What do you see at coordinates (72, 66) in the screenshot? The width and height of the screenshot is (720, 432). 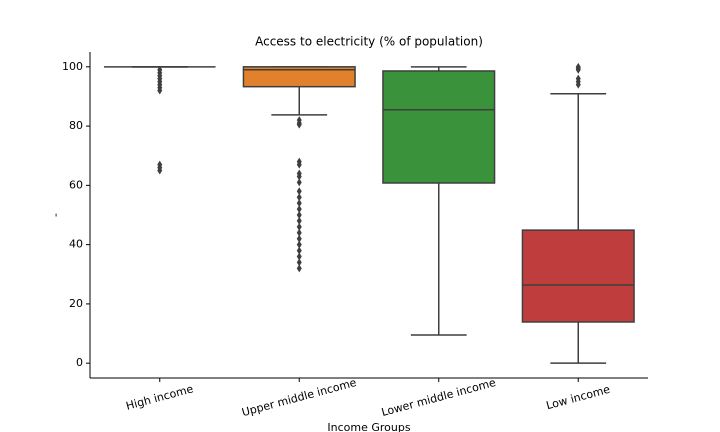 I see `y-tick-label: 100` at bounding box center [72, 66].